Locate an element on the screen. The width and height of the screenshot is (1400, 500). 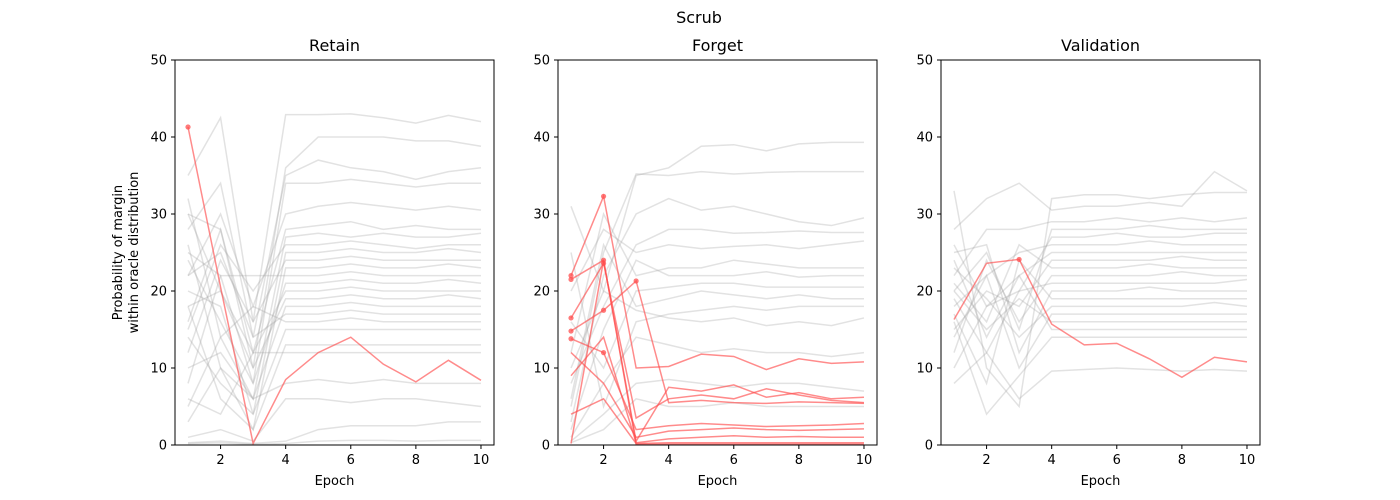
panel-title: Forget is located at coordinates (717, 45).